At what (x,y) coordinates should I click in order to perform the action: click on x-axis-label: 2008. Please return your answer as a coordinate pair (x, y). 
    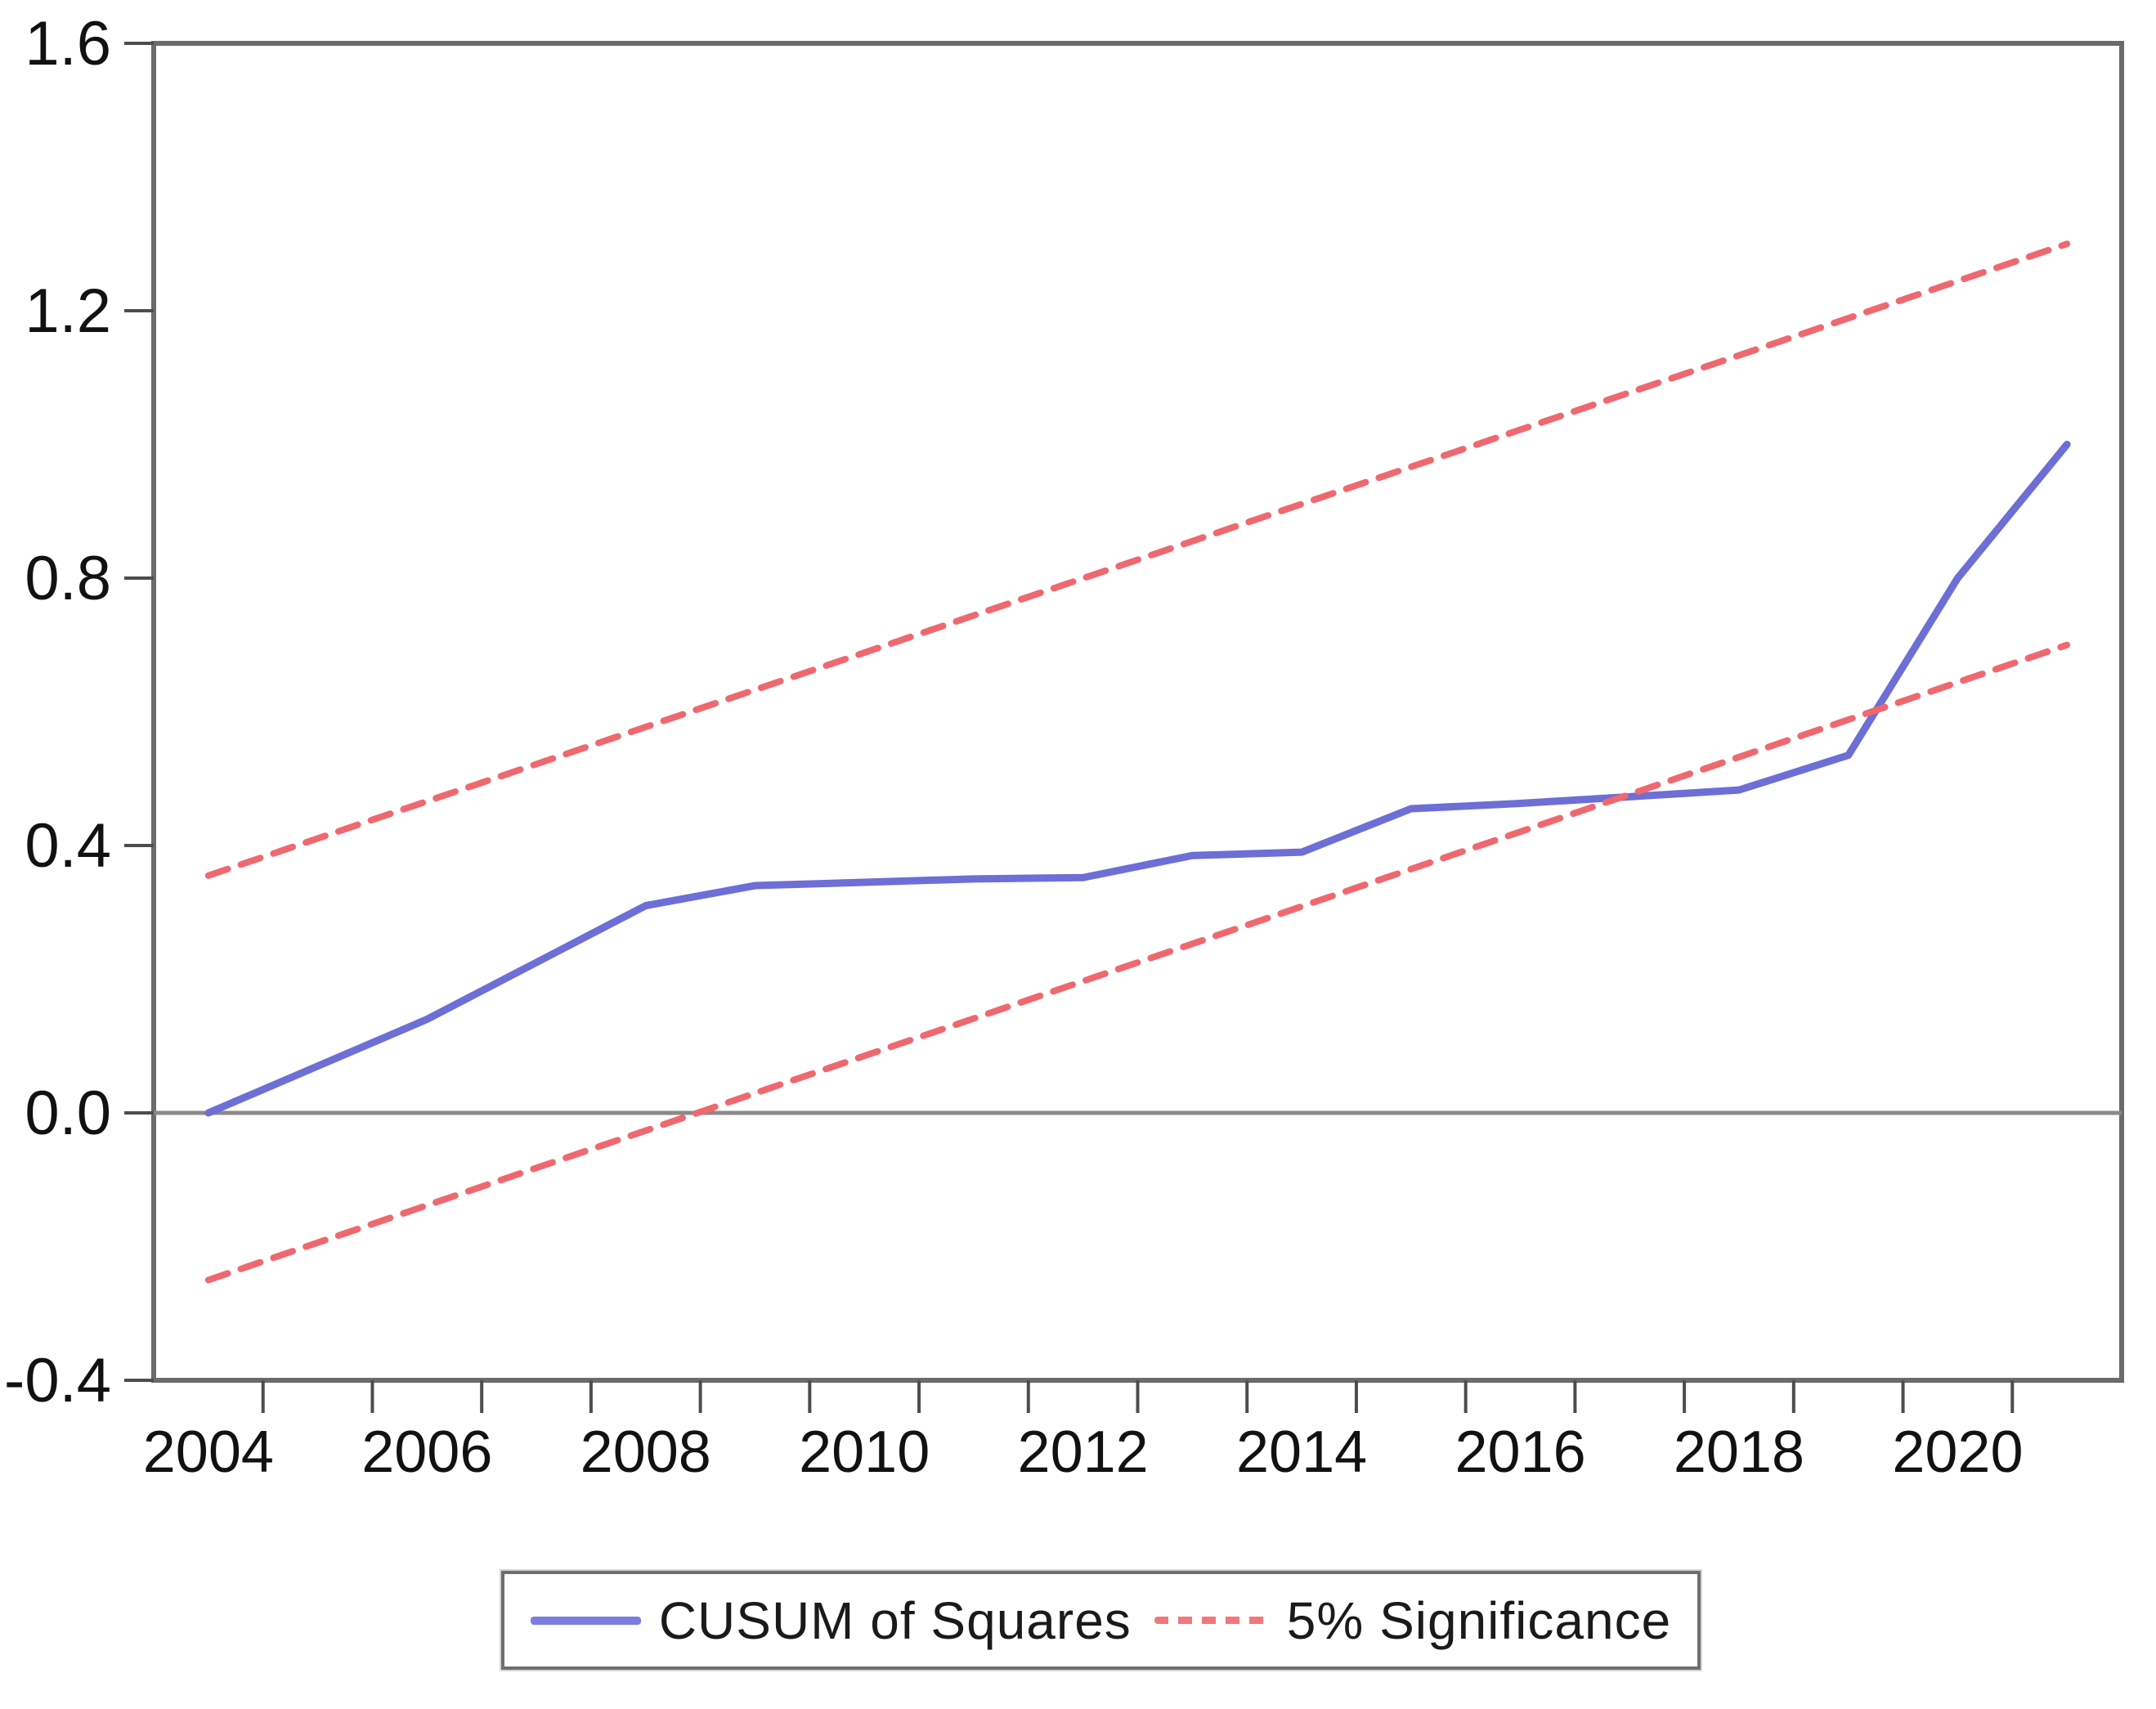
    Looking at the image, I should click on (645, 1452).